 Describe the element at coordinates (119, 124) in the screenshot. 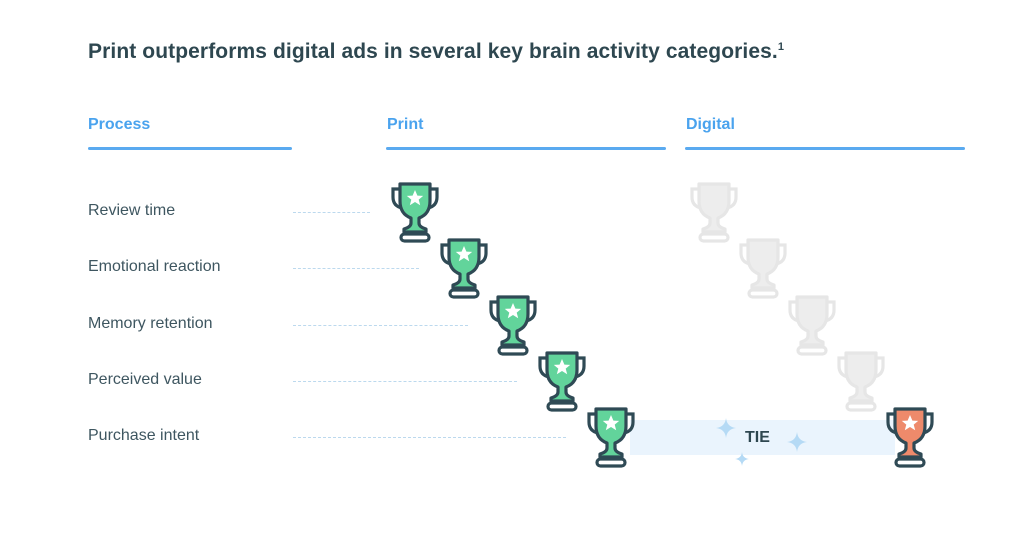

I see `column-header-process: Process` at that location.